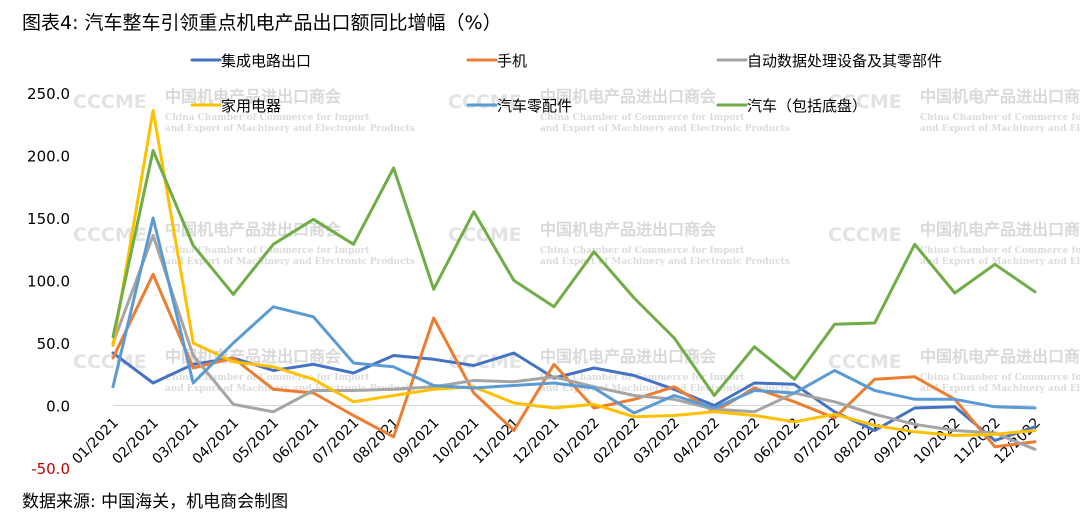 This screenshot has height=523, width=1080. I want to click on y-tick-label: -50.0, so click(50, 469).